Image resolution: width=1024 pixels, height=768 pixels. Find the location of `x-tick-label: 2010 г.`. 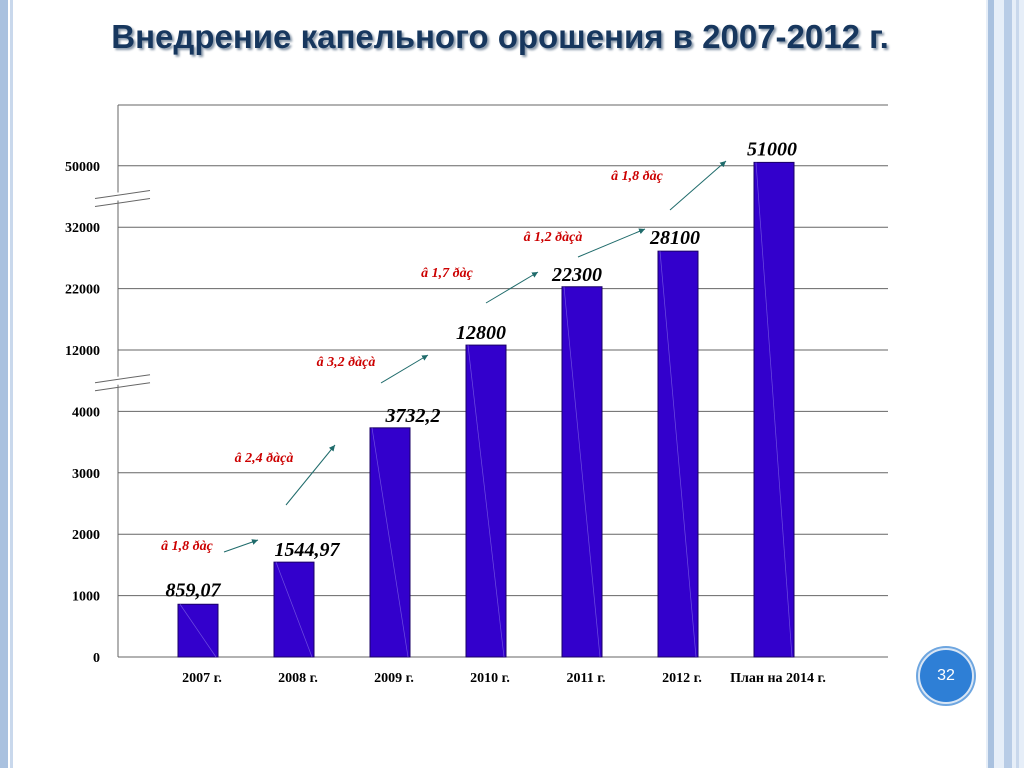

x-tick-label: 2010 г. is located at coordinates (490, 678).